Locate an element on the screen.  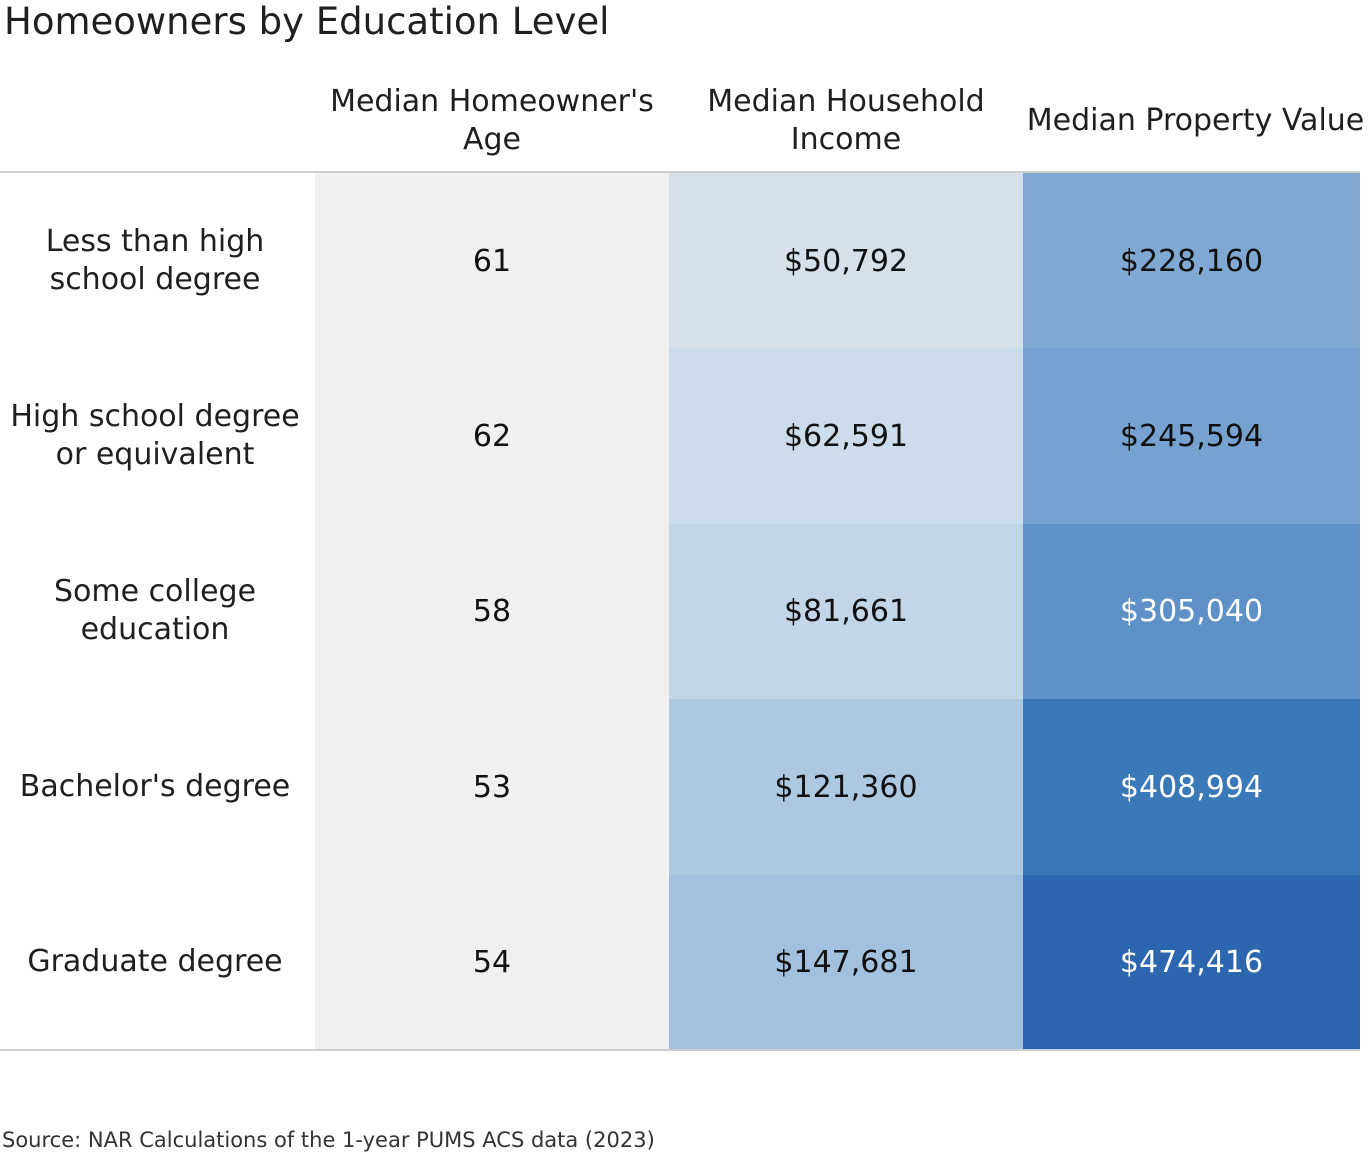
age-cell: 58 is located at coordinates (492, 611).